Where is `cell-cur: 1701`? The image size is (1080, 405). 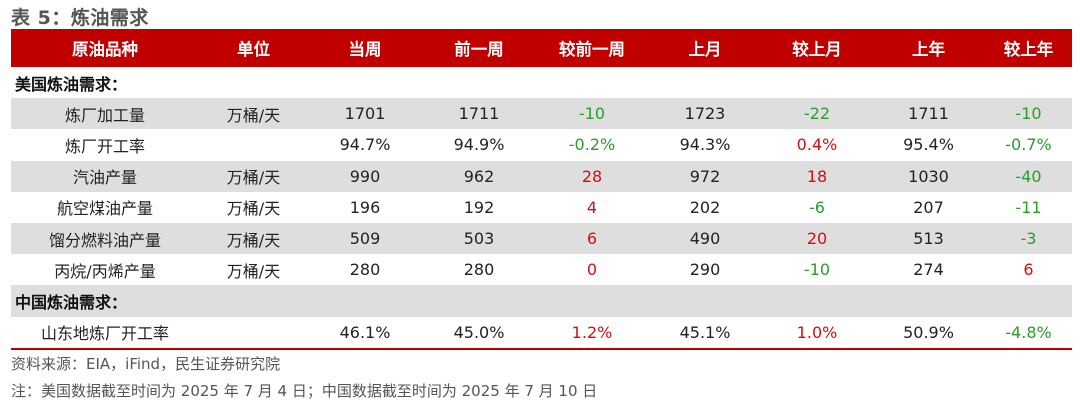 cell-cur: 1701 is located at coordinates (365, 114).